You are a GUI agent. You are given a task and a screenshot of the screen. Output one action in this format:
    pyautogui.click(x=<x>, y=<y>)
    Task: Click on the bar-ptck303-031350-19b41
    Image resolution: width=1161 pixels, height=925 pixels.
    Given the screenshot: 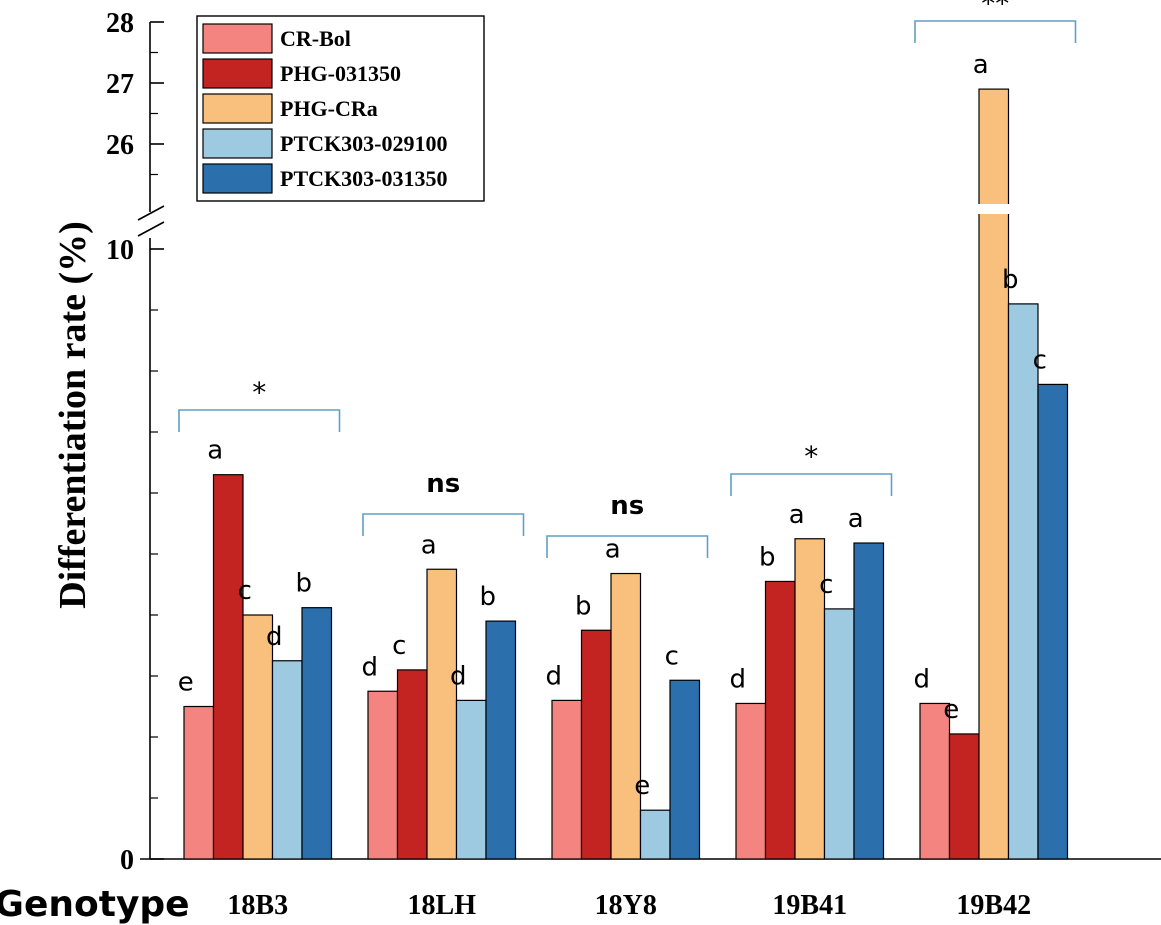 What is the action you would take?
    pyautogui.click(x=869, y=701)
    